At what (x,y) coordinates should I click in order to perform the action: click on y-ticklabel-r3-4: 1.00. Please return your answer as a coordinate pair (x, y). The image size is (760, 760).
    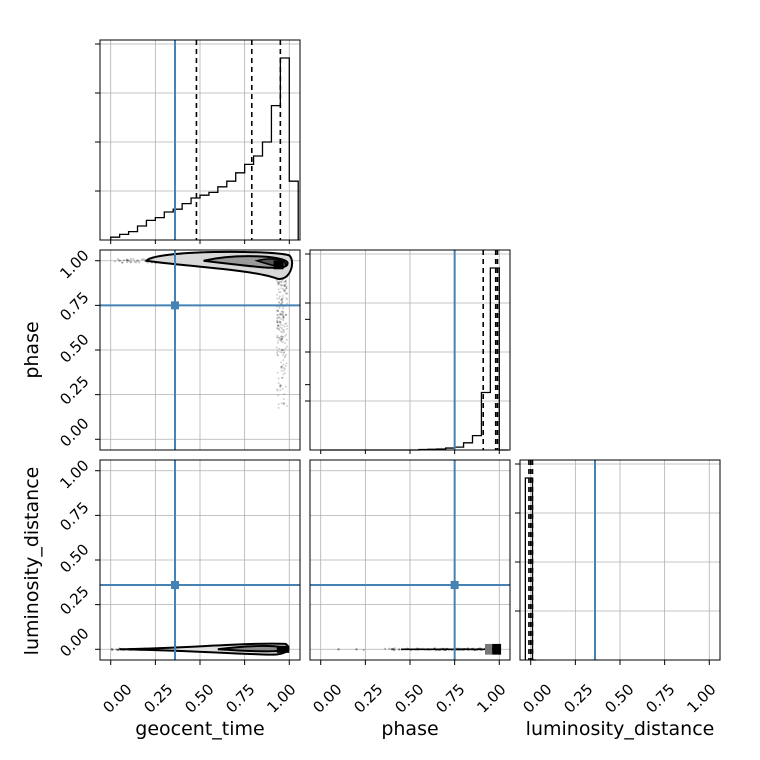
    Looking at the image, I should click on (74, 474).